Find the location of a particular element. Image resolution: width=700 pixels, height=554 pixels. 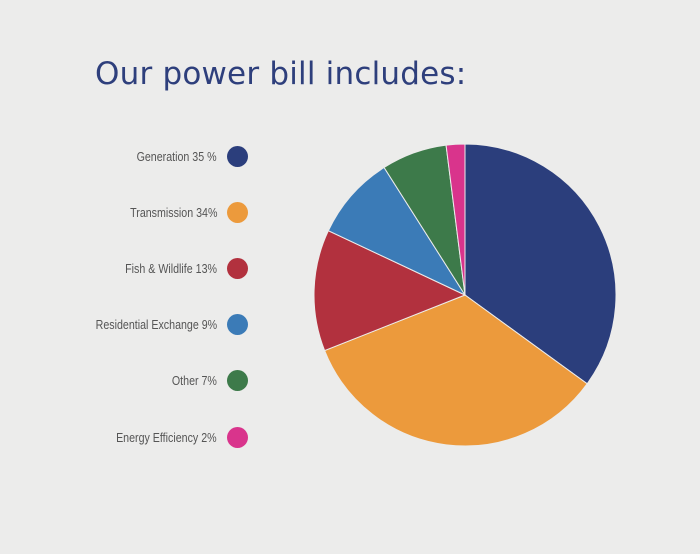

legend-label: Energy Efficiency 2% is located at coordinates (166, 437).